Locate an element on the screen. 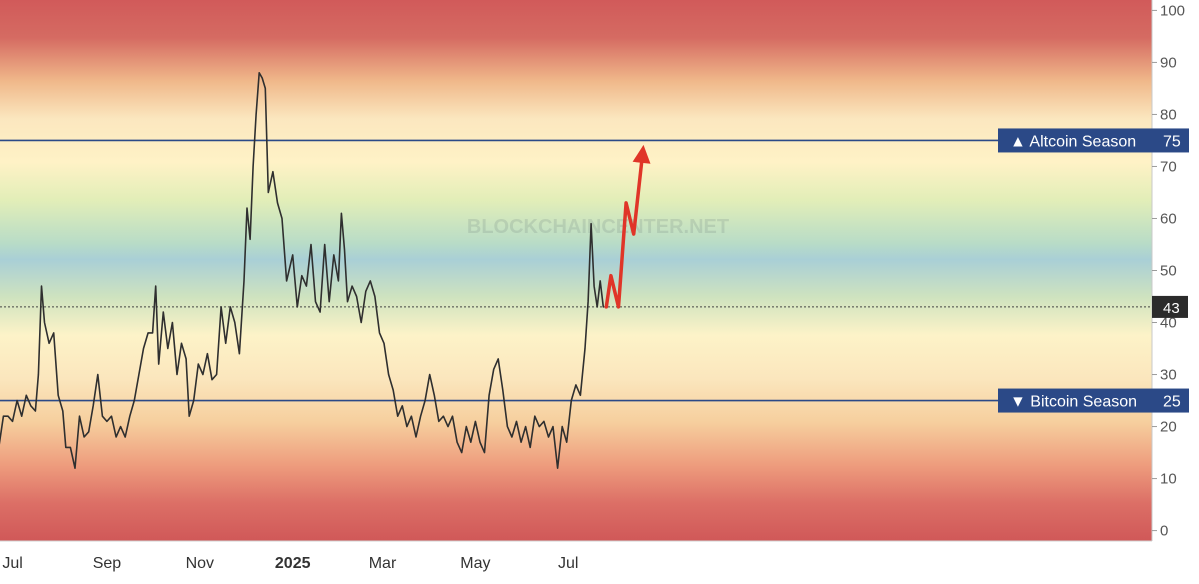 The height and width of the screenshot is (584, 1199). current-value-box is located at coordinates (1170, 306).